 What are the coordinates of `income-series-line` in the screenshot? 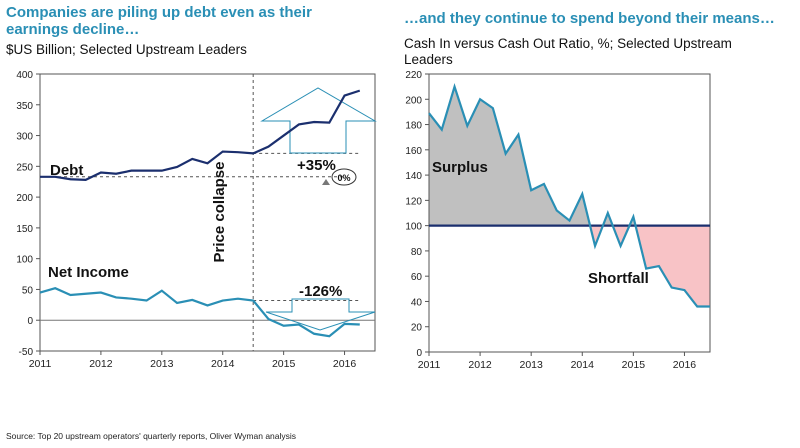 It's located at (199, 312).